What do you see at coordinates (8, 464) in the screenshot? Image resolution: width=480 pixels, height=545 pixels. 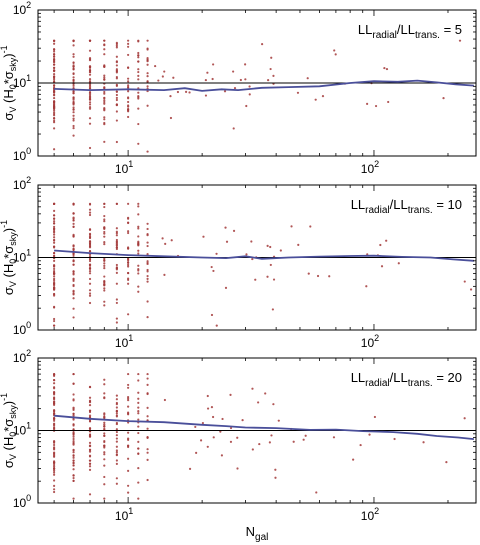 I see `ylabel-sigma: σ` at bounding box center [8, 464].